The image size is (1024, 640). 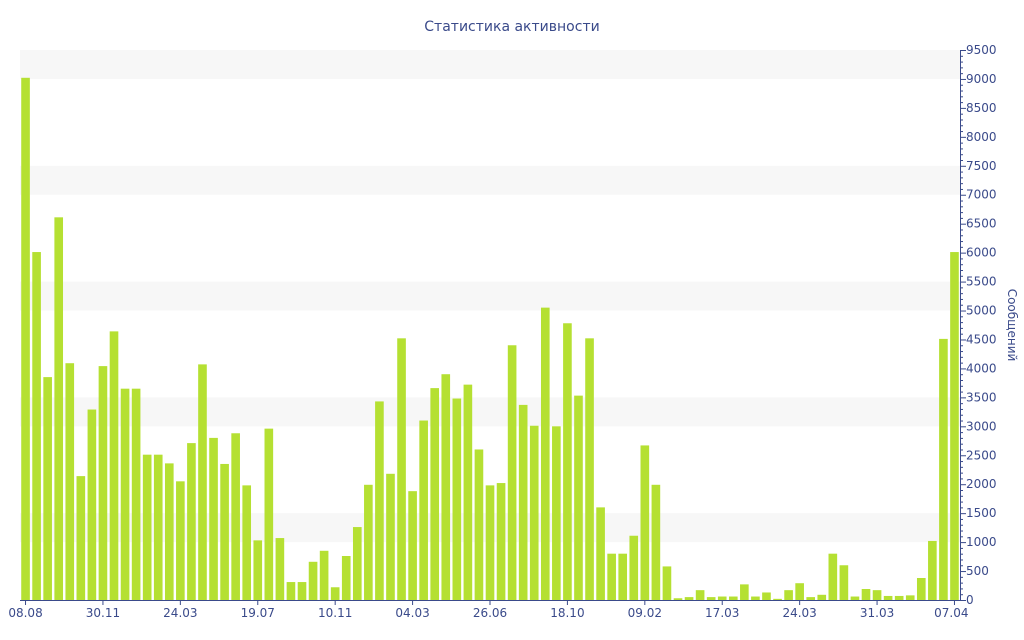 I want to click on y-tick-label: 7500, so click(x=981, y=166).